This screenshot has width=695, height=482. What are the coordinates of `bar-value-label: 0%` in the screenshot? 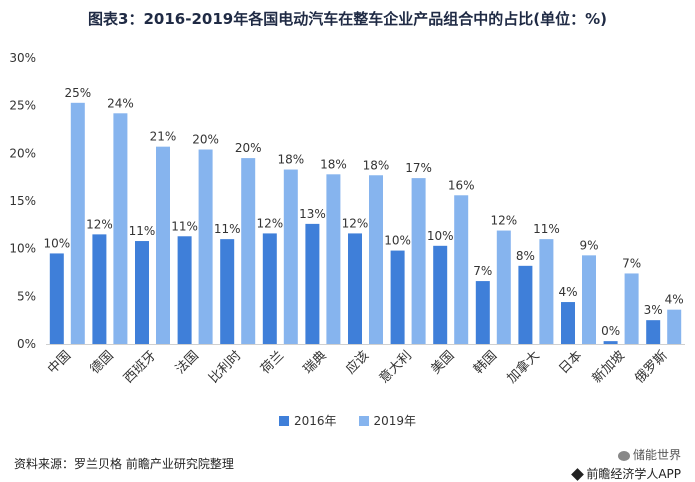 It's located at (610, 331).